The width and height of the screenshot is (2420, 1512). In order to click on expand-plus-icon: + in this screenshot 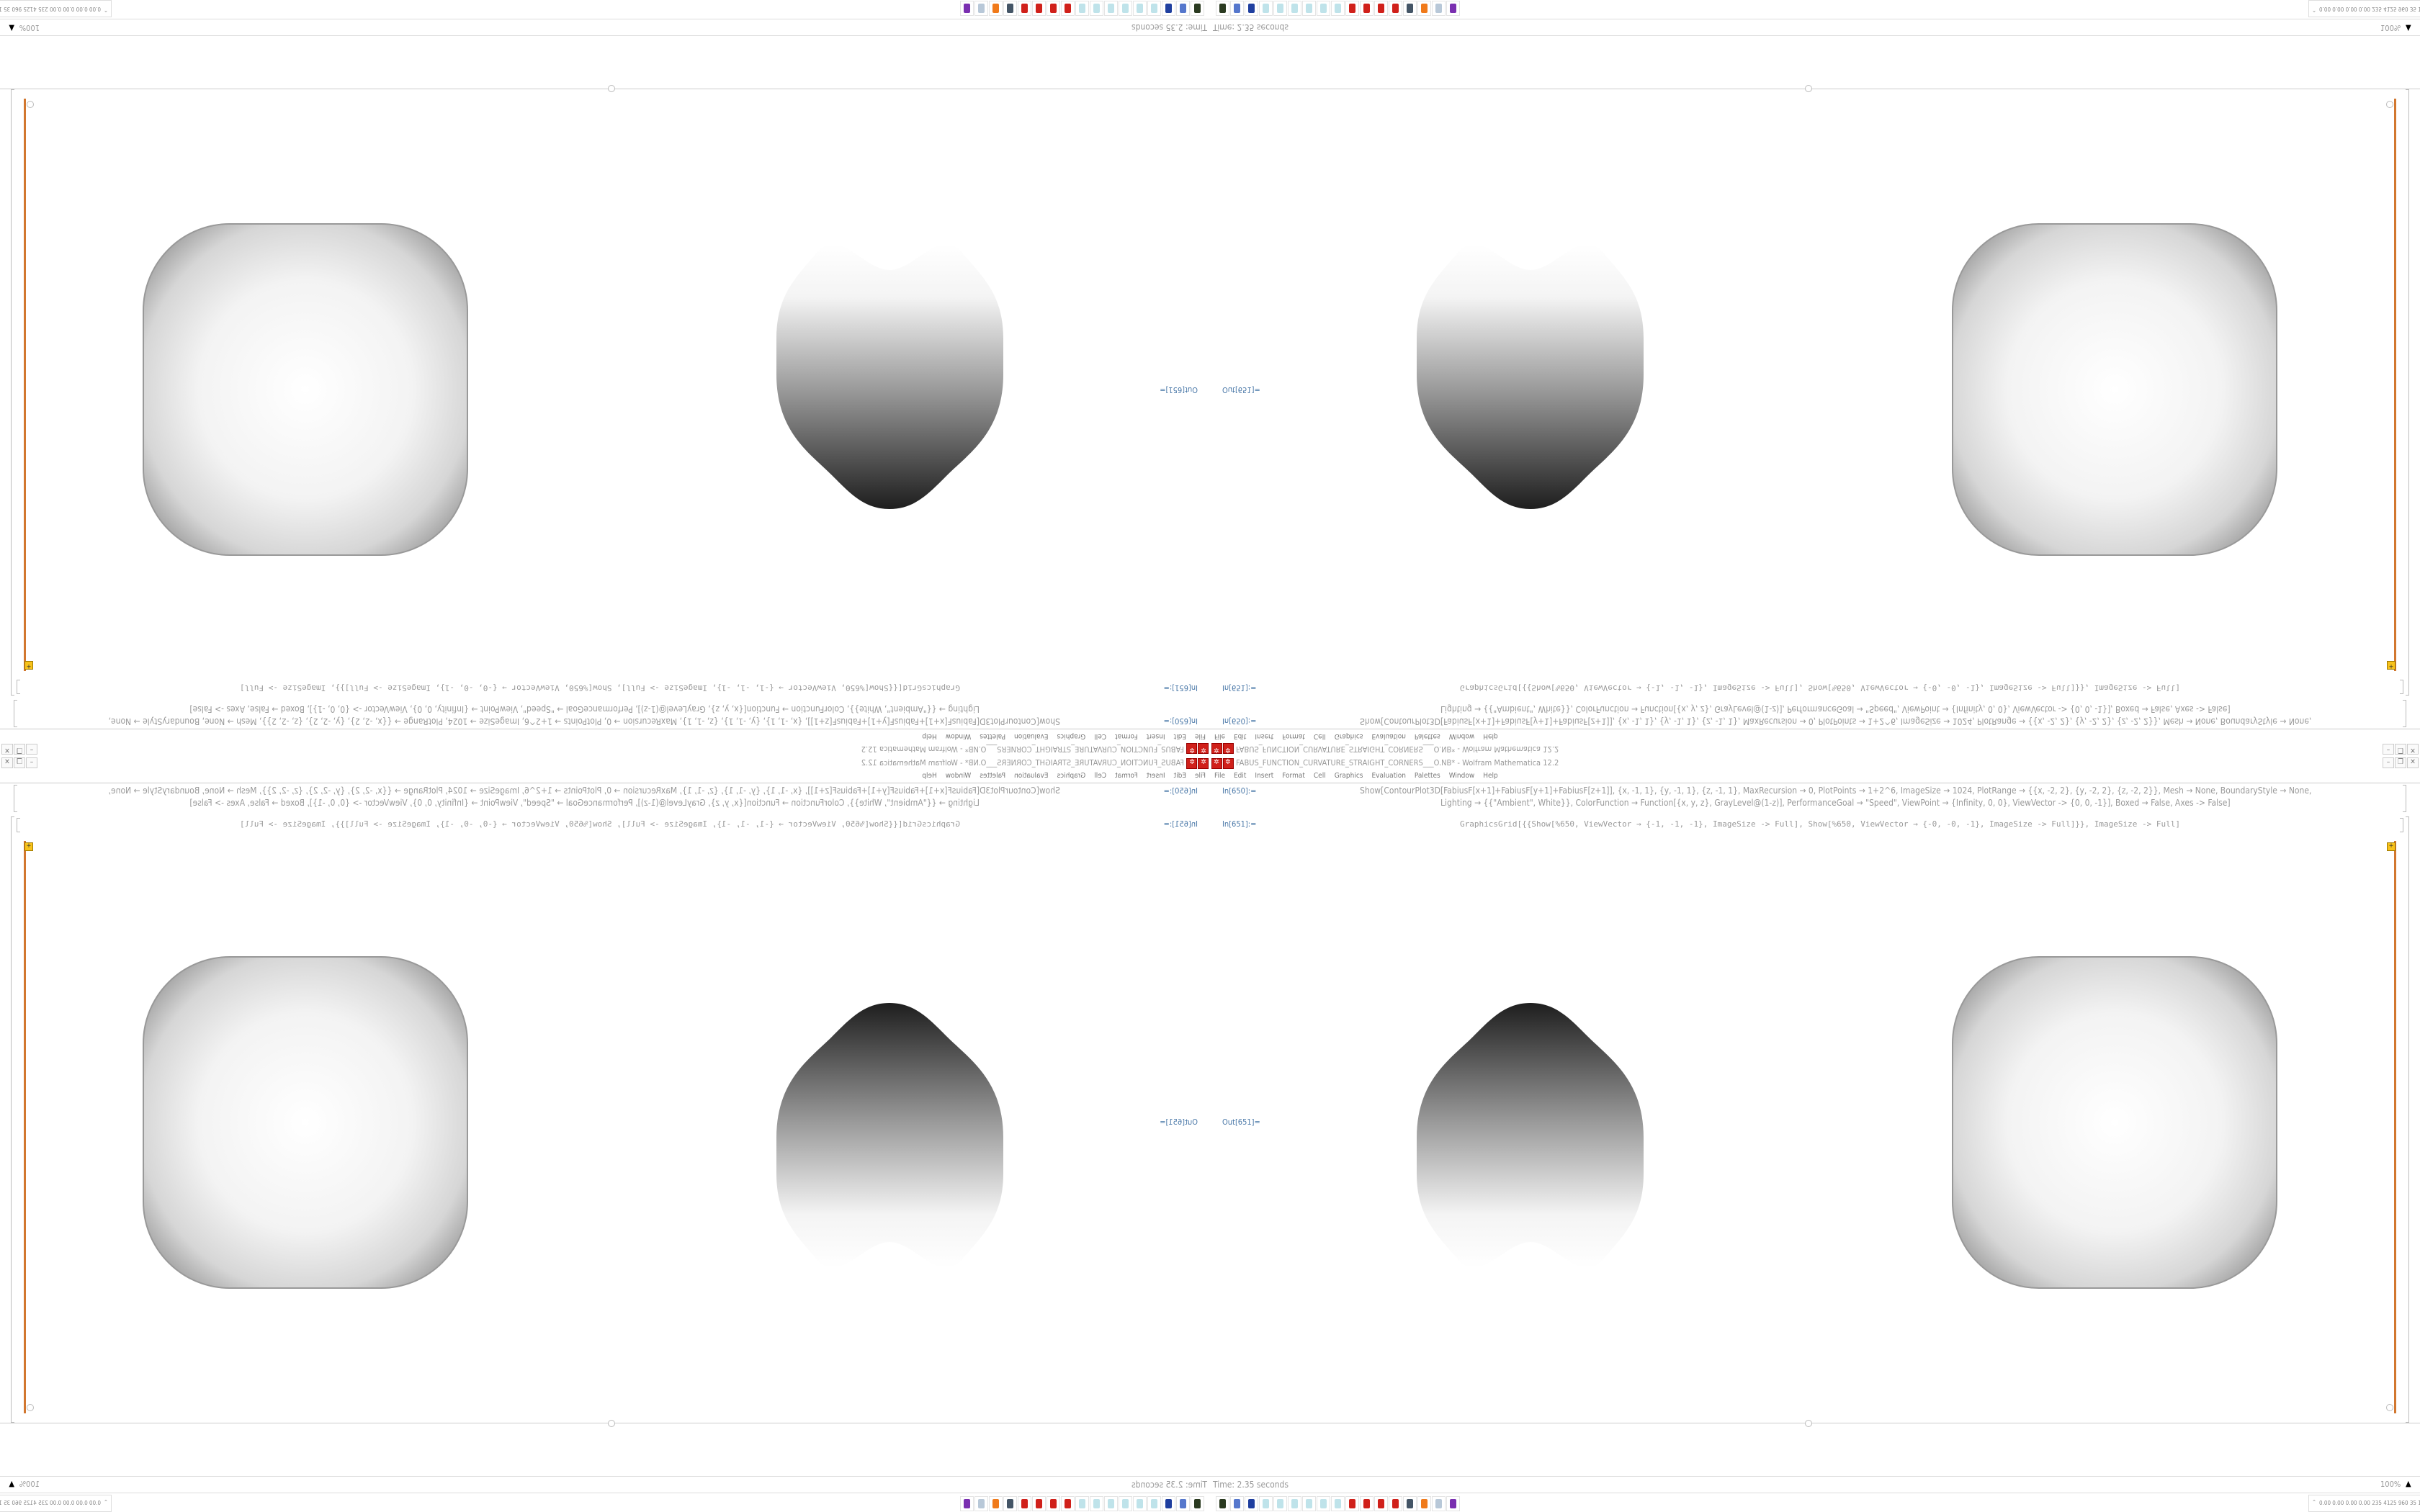, I will do `click(2391, 846)`.